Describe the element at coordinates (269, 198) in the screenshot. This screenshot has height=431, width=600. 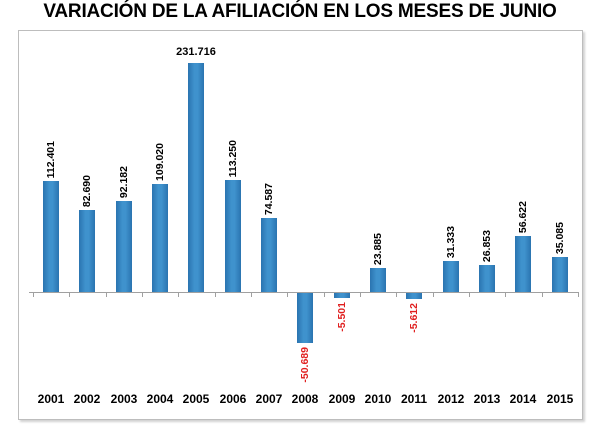
I see `bar-value-label: 74.587` at that location.